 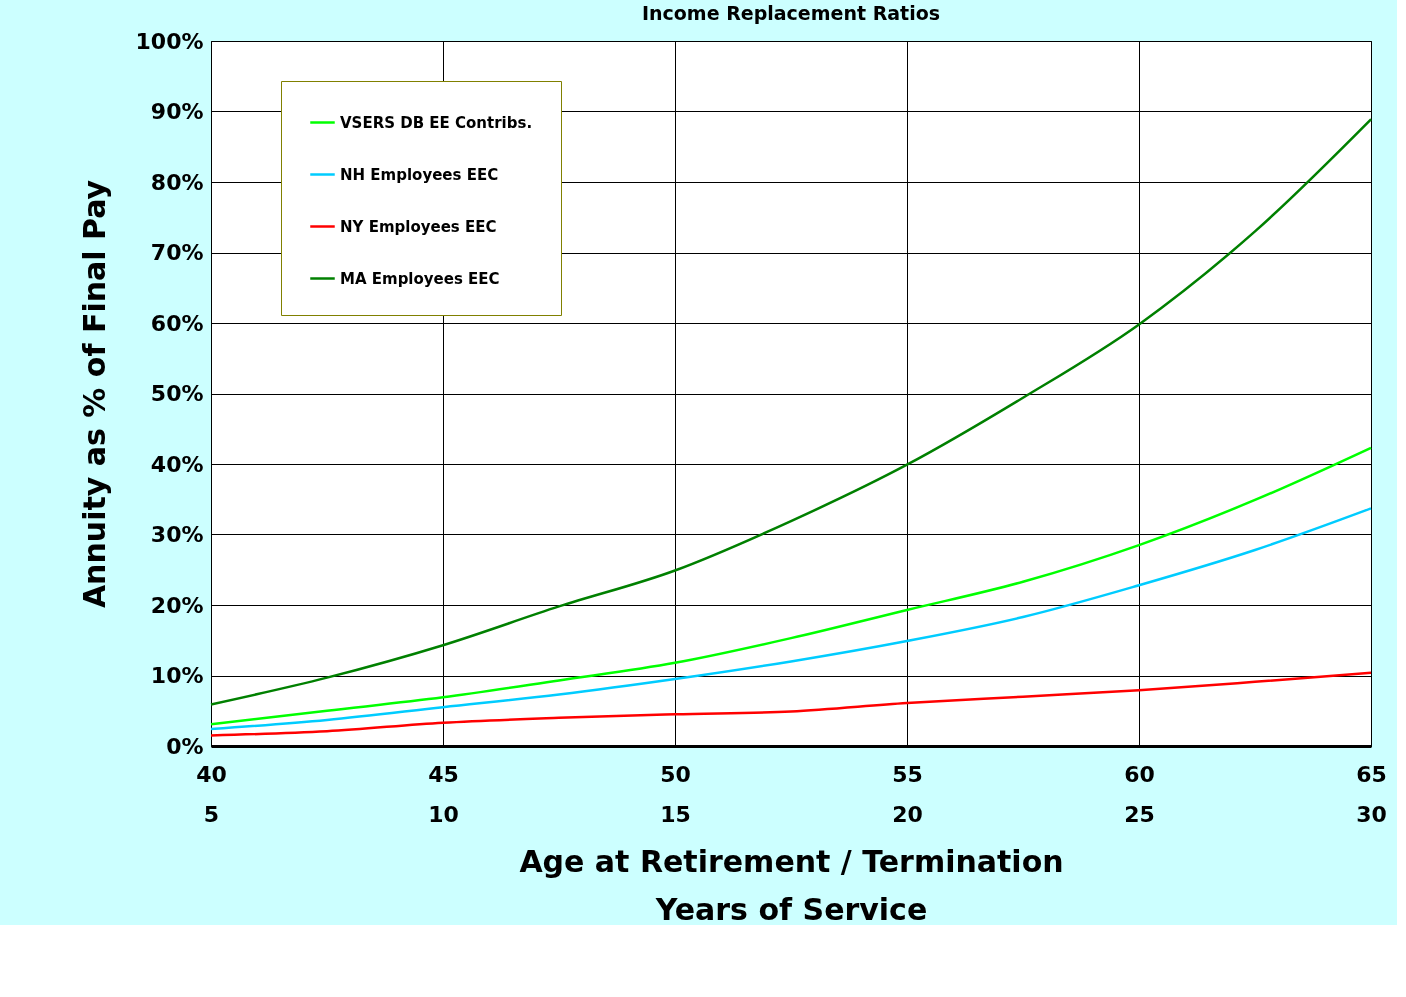 What do you see at coordinates (177, 182) in the screenshot?
I see `y-tick-label: 80%` at bounding box center [177, 182].